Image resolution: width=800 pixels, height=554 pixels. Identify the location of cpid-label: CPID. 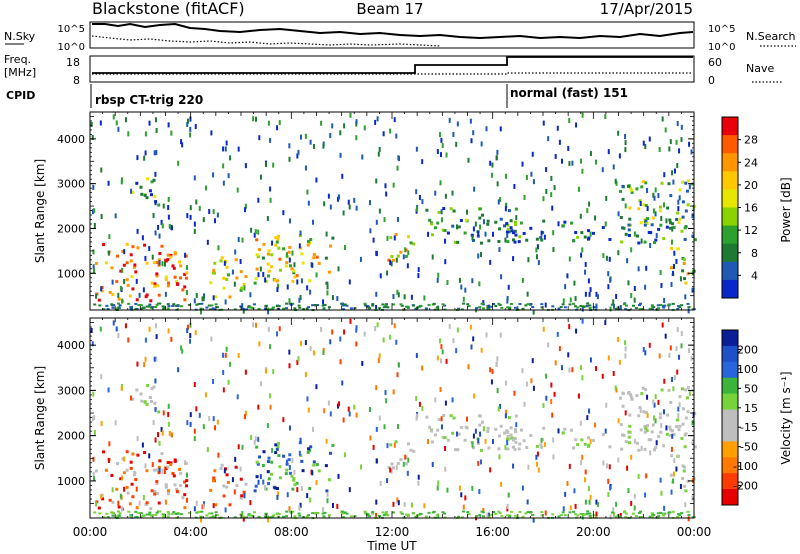
(20, 95).